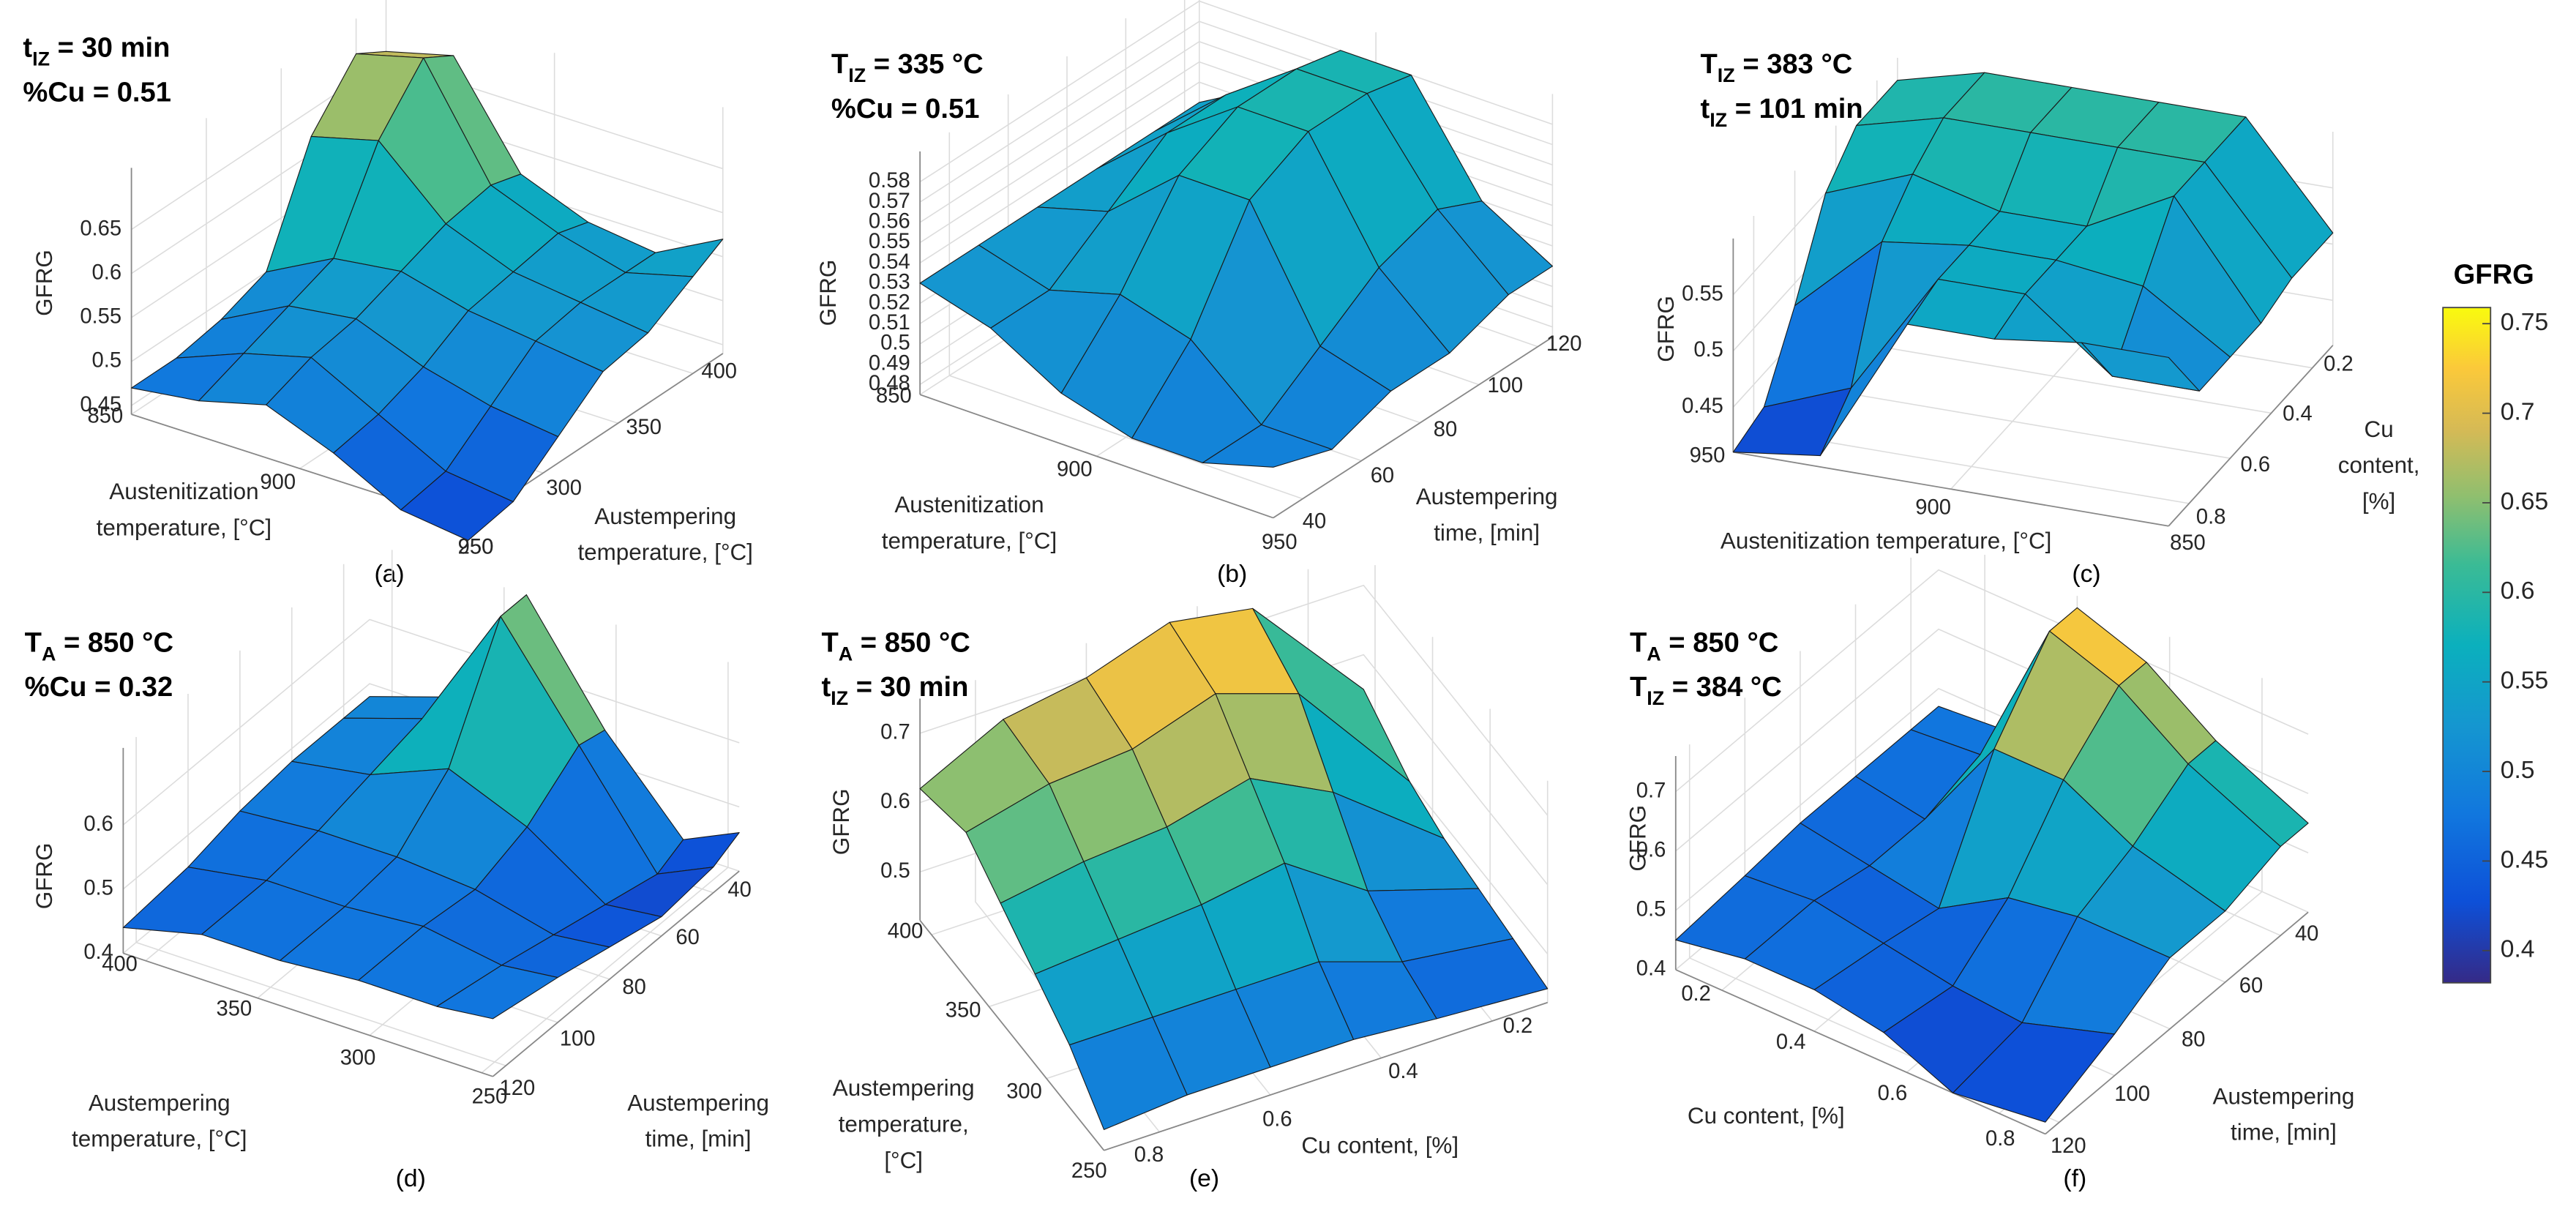 The width and height of the screenshot is (2576, 1223). Describe the element at coordinates (2518, 770) in the screenshot. I see `colorbar-tick-label: 0.5` at that location.